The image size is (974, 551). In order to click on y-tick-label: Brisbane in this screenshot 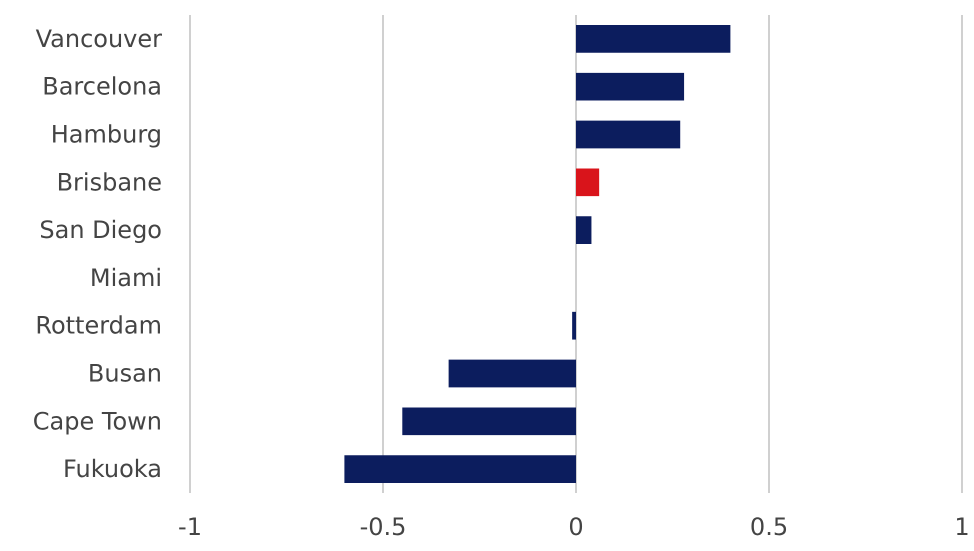, I will do `click(109, 182)`.